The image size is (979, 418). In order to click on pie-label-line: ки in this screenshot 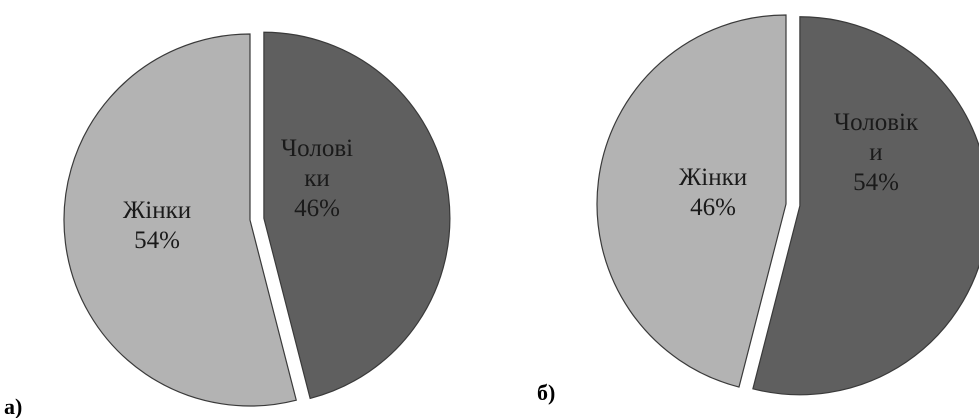, I will do `click(317, 178)`.